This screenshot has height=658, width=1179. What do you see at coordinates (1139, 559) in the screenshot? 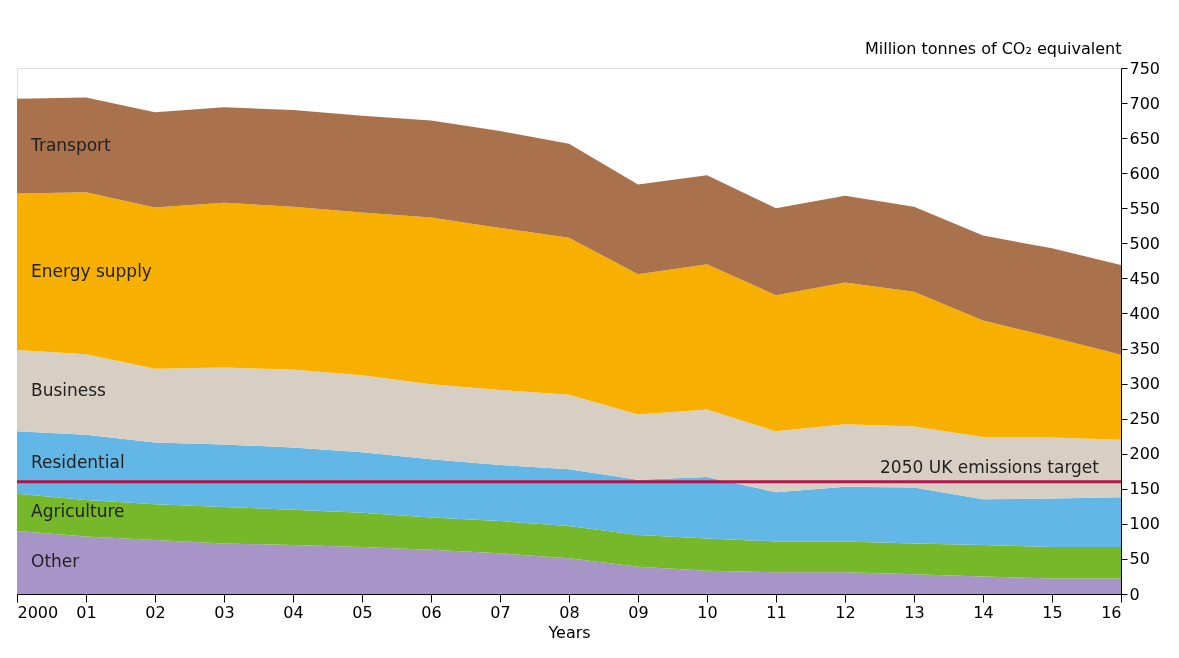
I see `y-tick-label: 50` at bounding box center [1139, 559].